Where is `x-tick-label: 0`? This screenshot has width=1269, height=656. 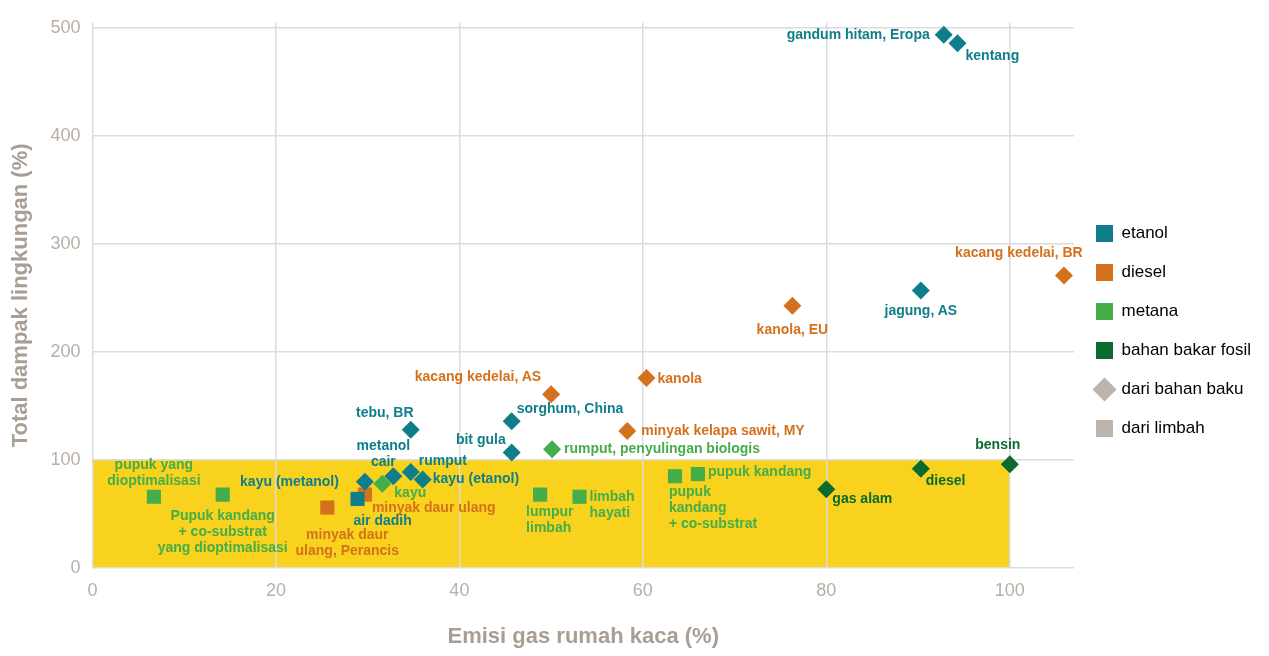
x-tick-label: 0 is located at coordinates (92, 589).